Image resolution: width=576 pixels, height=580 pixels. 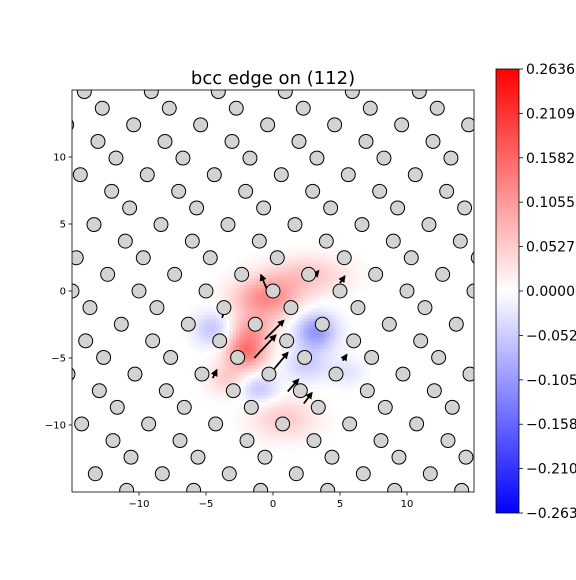 I want to click on colorbar-tick-label: −0.1055, so click(x=551, y=381).